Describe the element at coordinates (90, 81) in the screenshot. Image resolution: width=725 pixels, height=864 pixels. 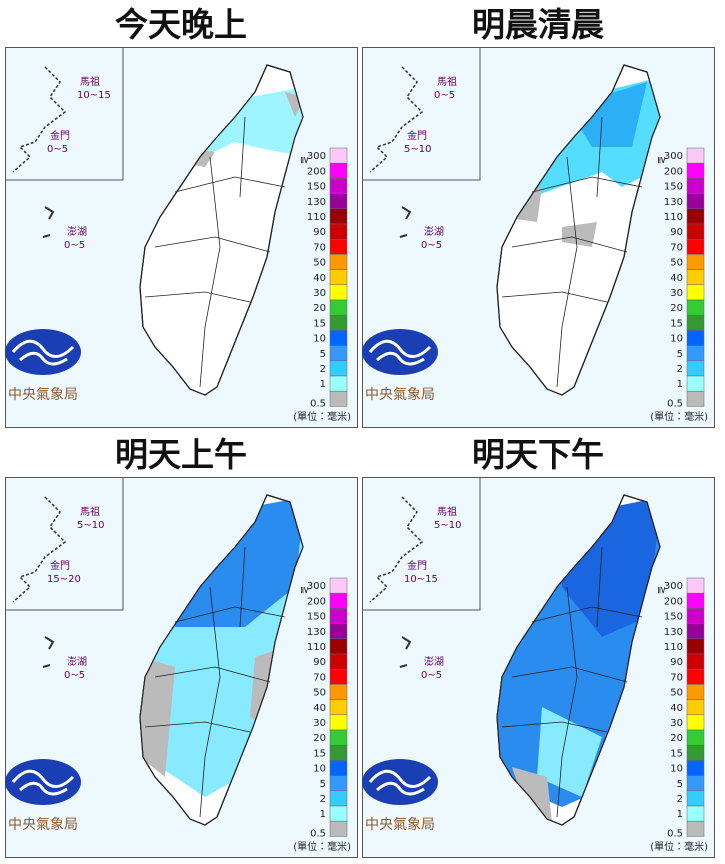
I see `island-name: 馬祖` at that location.